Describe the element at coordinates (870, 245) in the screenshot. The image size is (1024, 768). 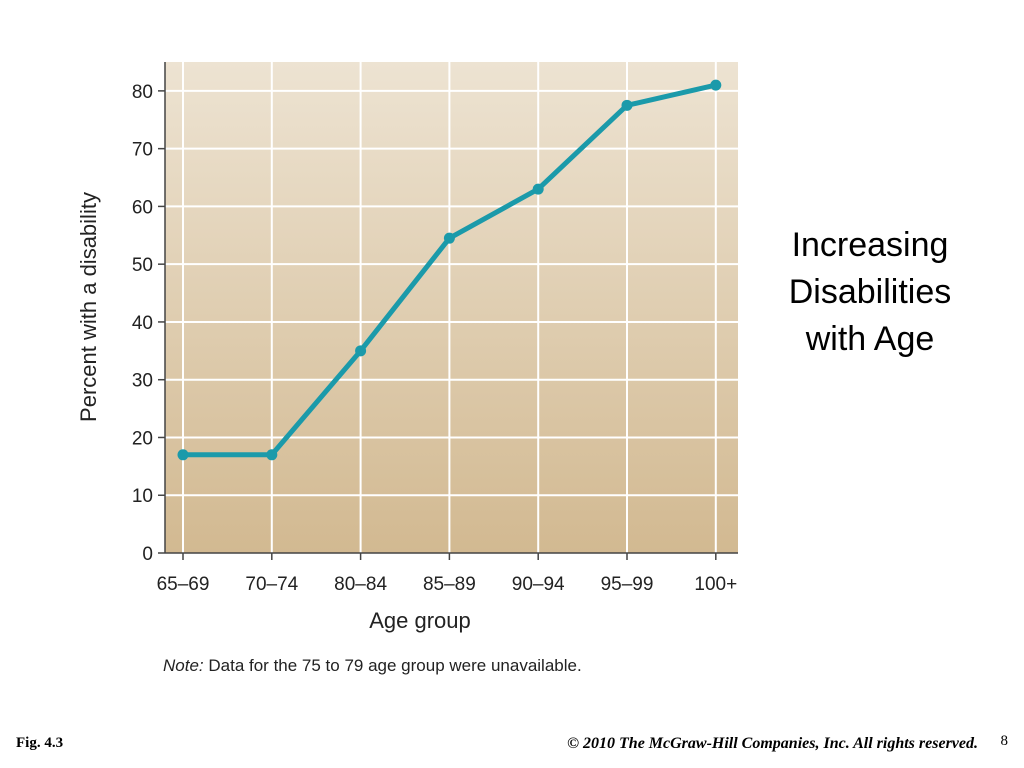
I see `slide-title-line-1: Increasing` at that location.